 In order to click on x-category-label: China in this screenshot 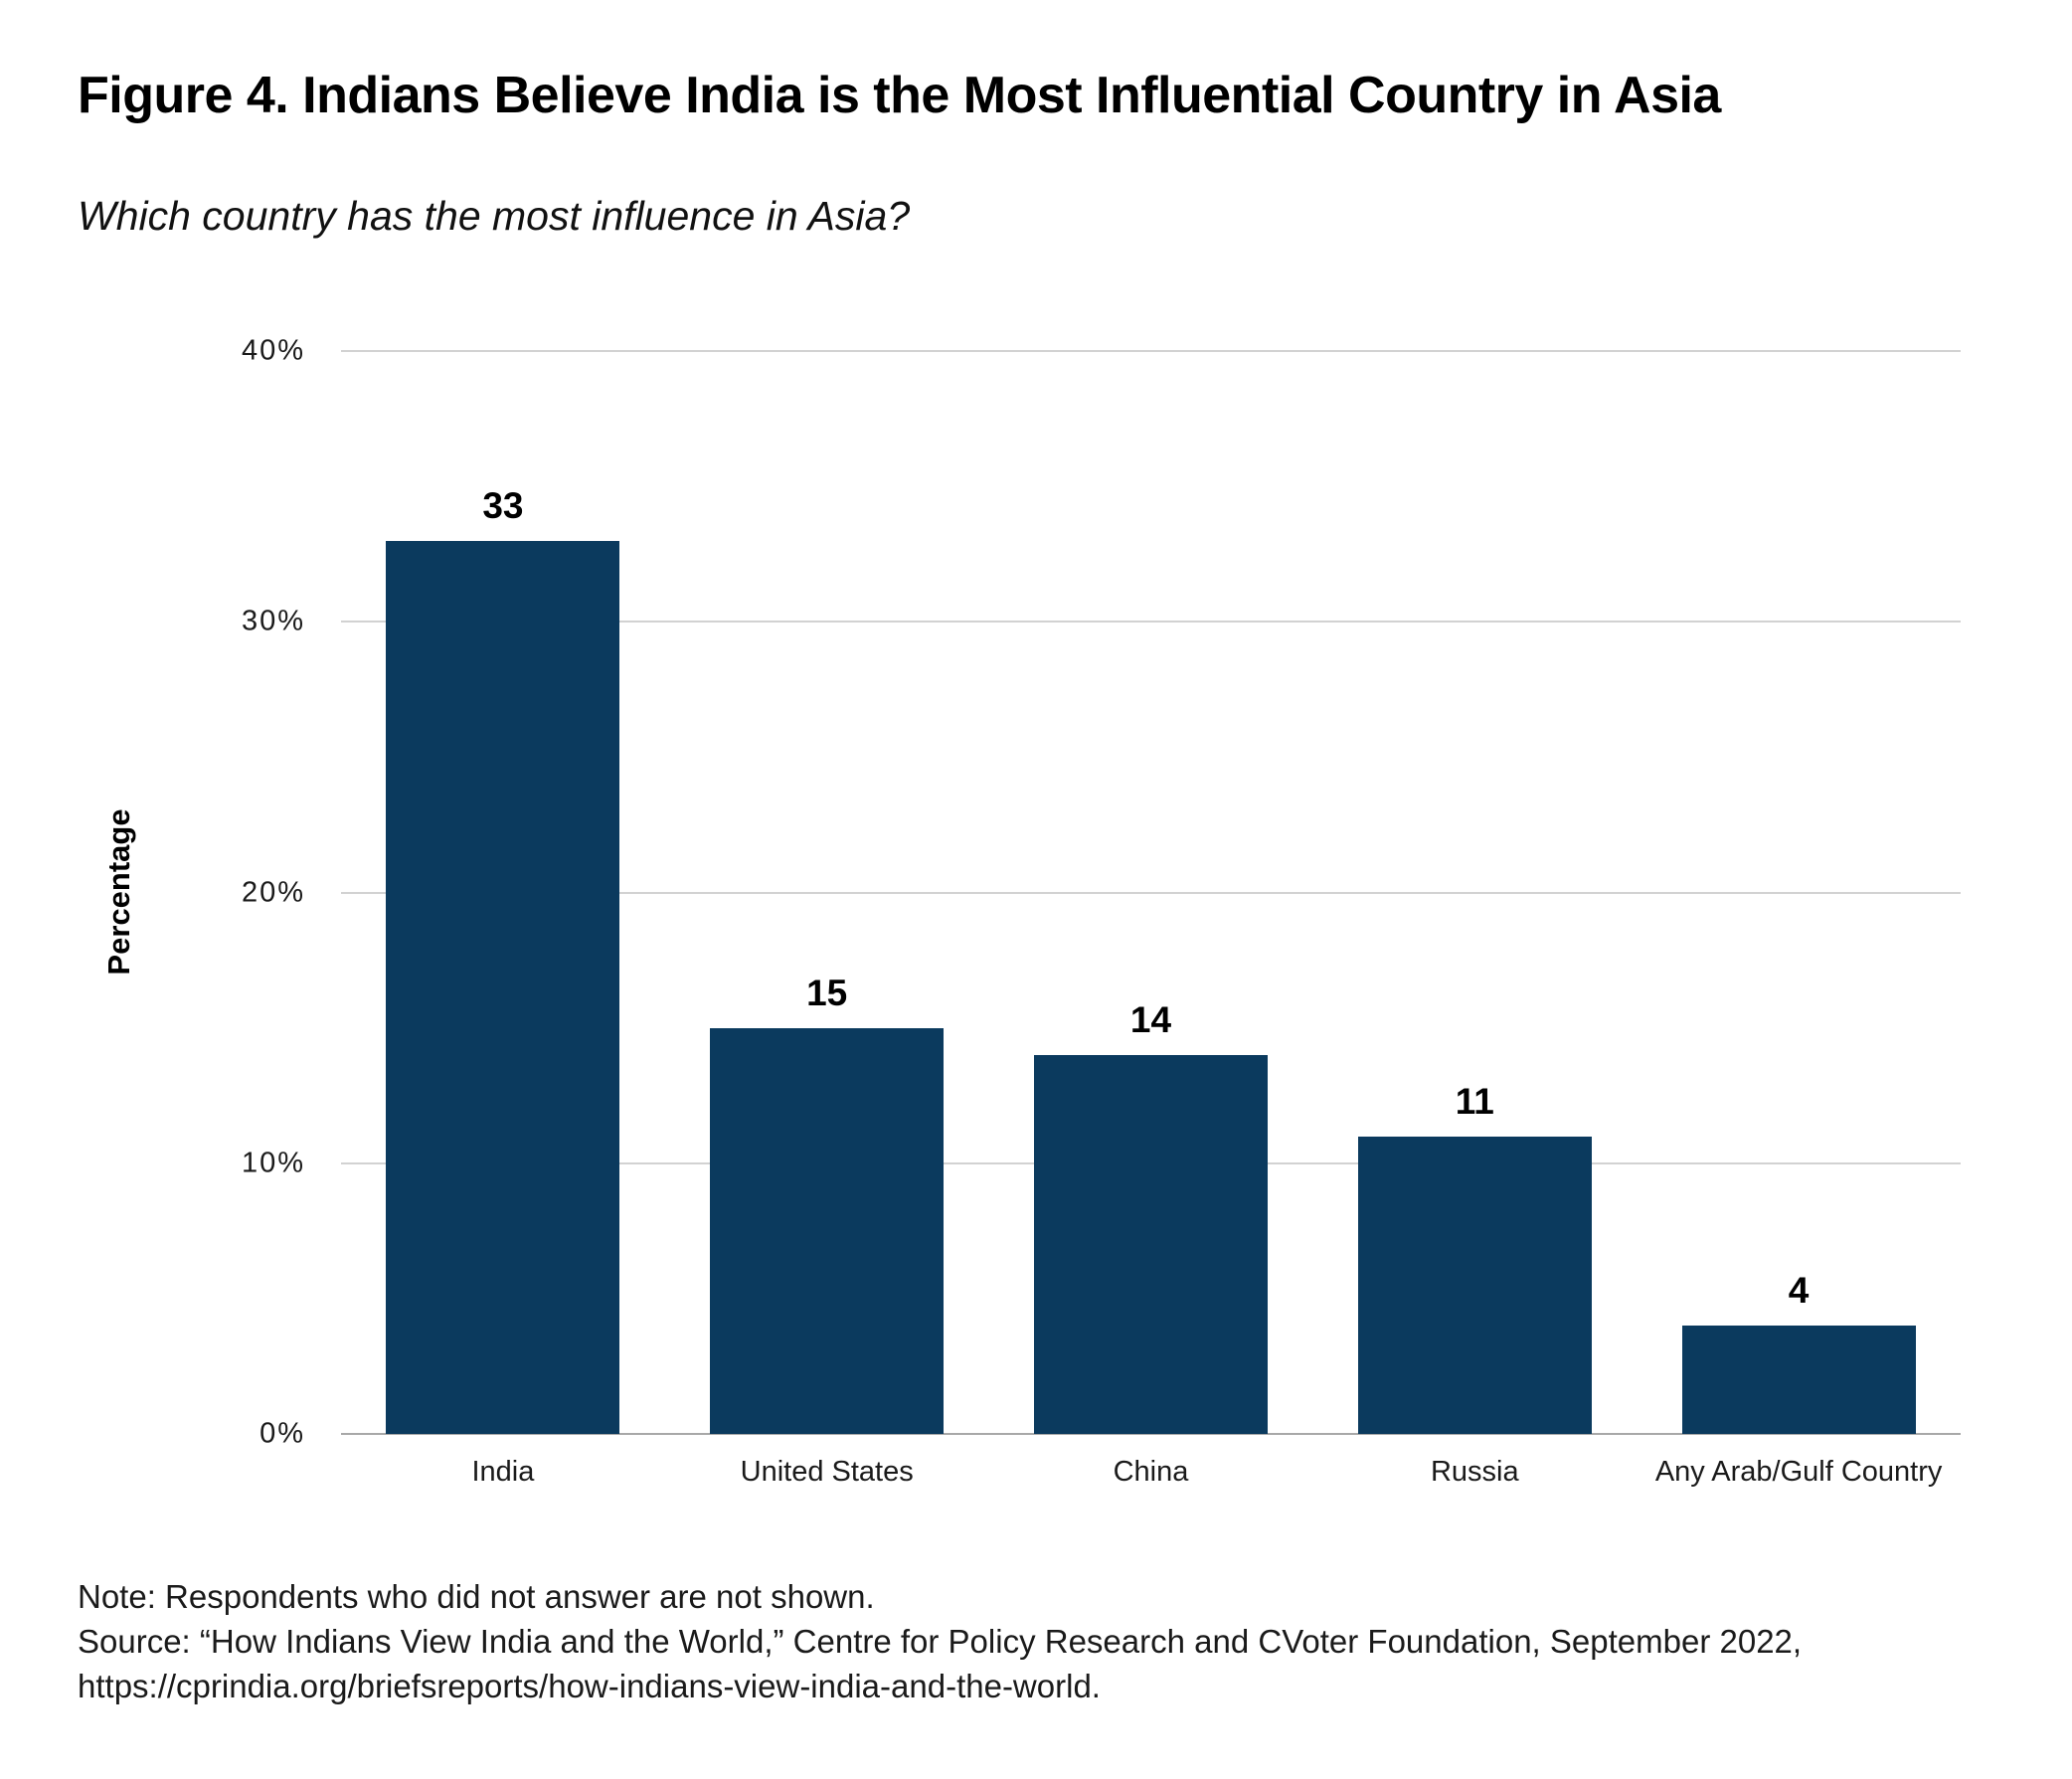, I will do `click(1151, 1472)`.